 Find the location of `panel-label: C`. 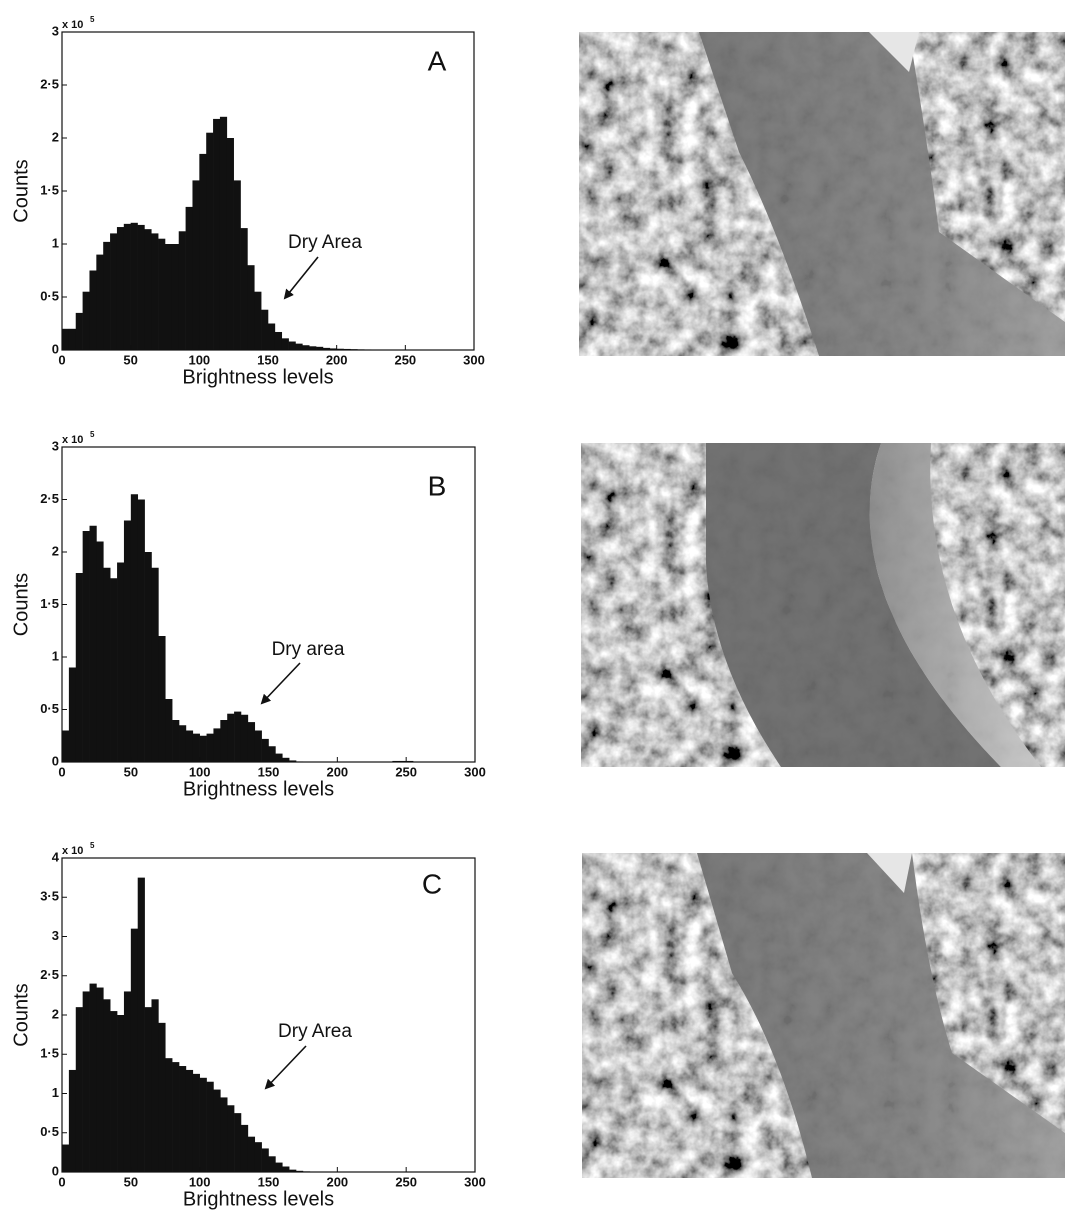

panel-label: C is located at coordinates (432, 883).